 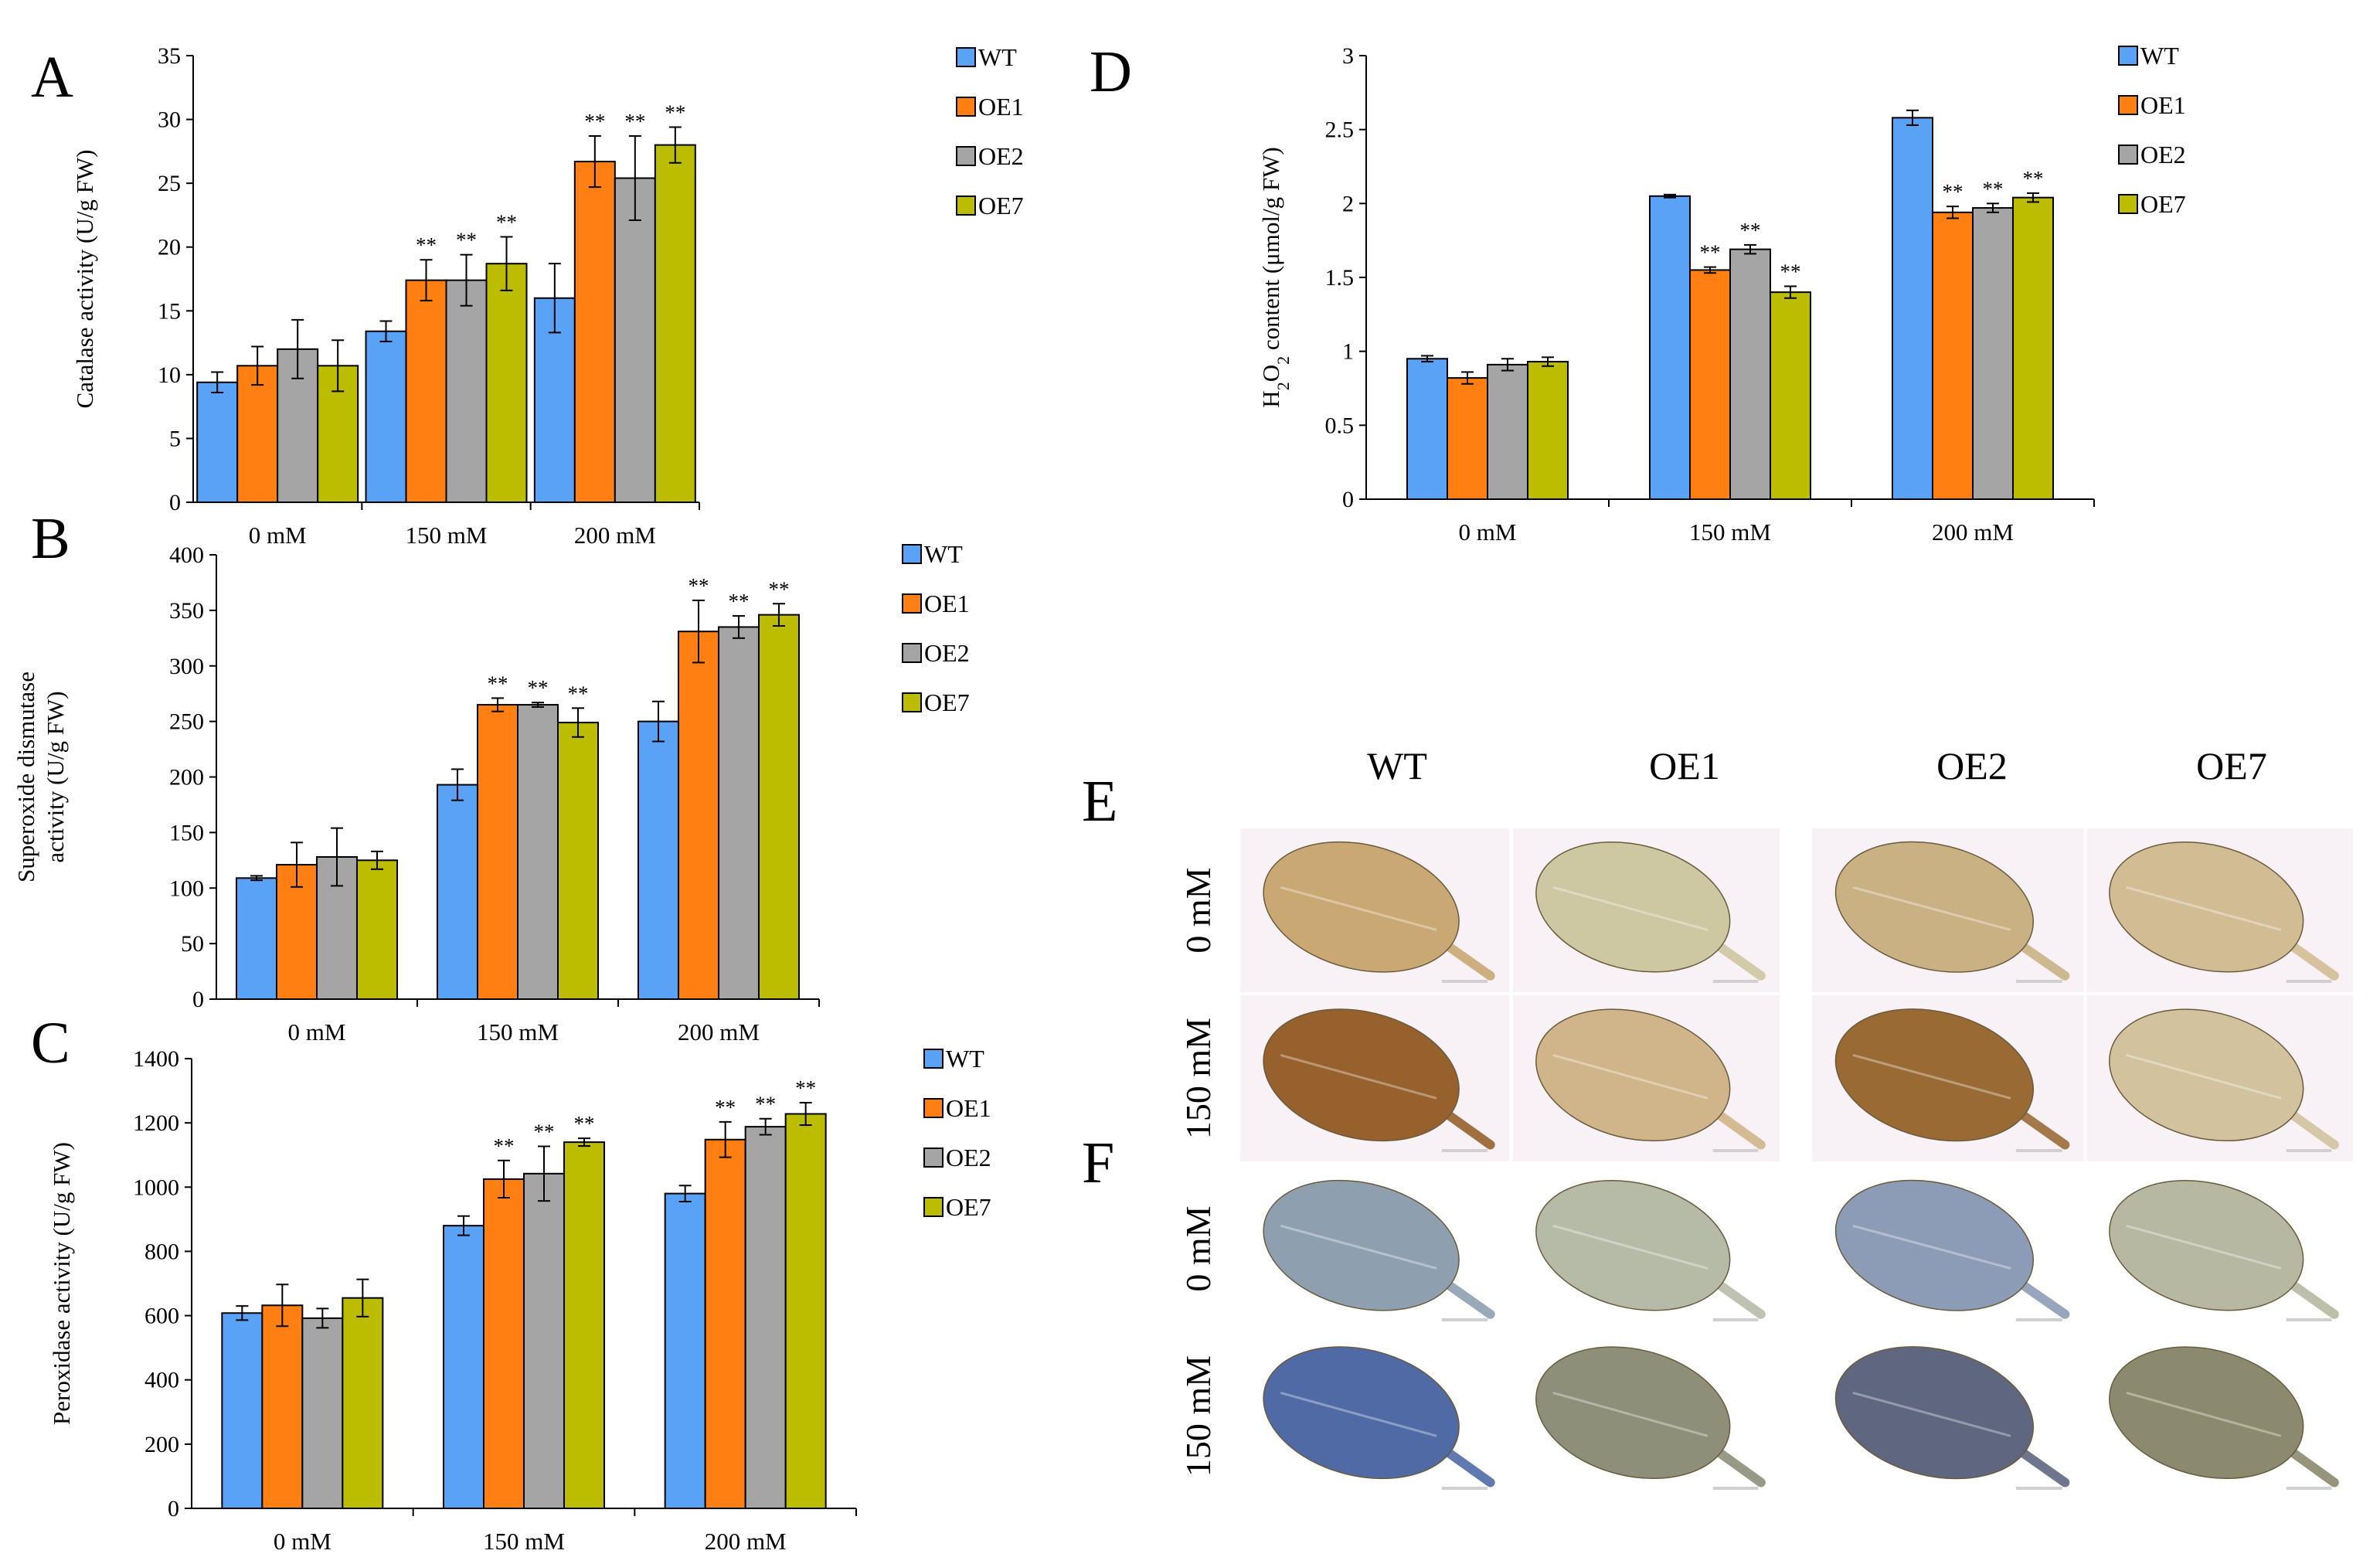 What do you see at coordinates (186, 833) in the screenshot?
I see `y-tick-label: 150` at bounding box center [186, 833].